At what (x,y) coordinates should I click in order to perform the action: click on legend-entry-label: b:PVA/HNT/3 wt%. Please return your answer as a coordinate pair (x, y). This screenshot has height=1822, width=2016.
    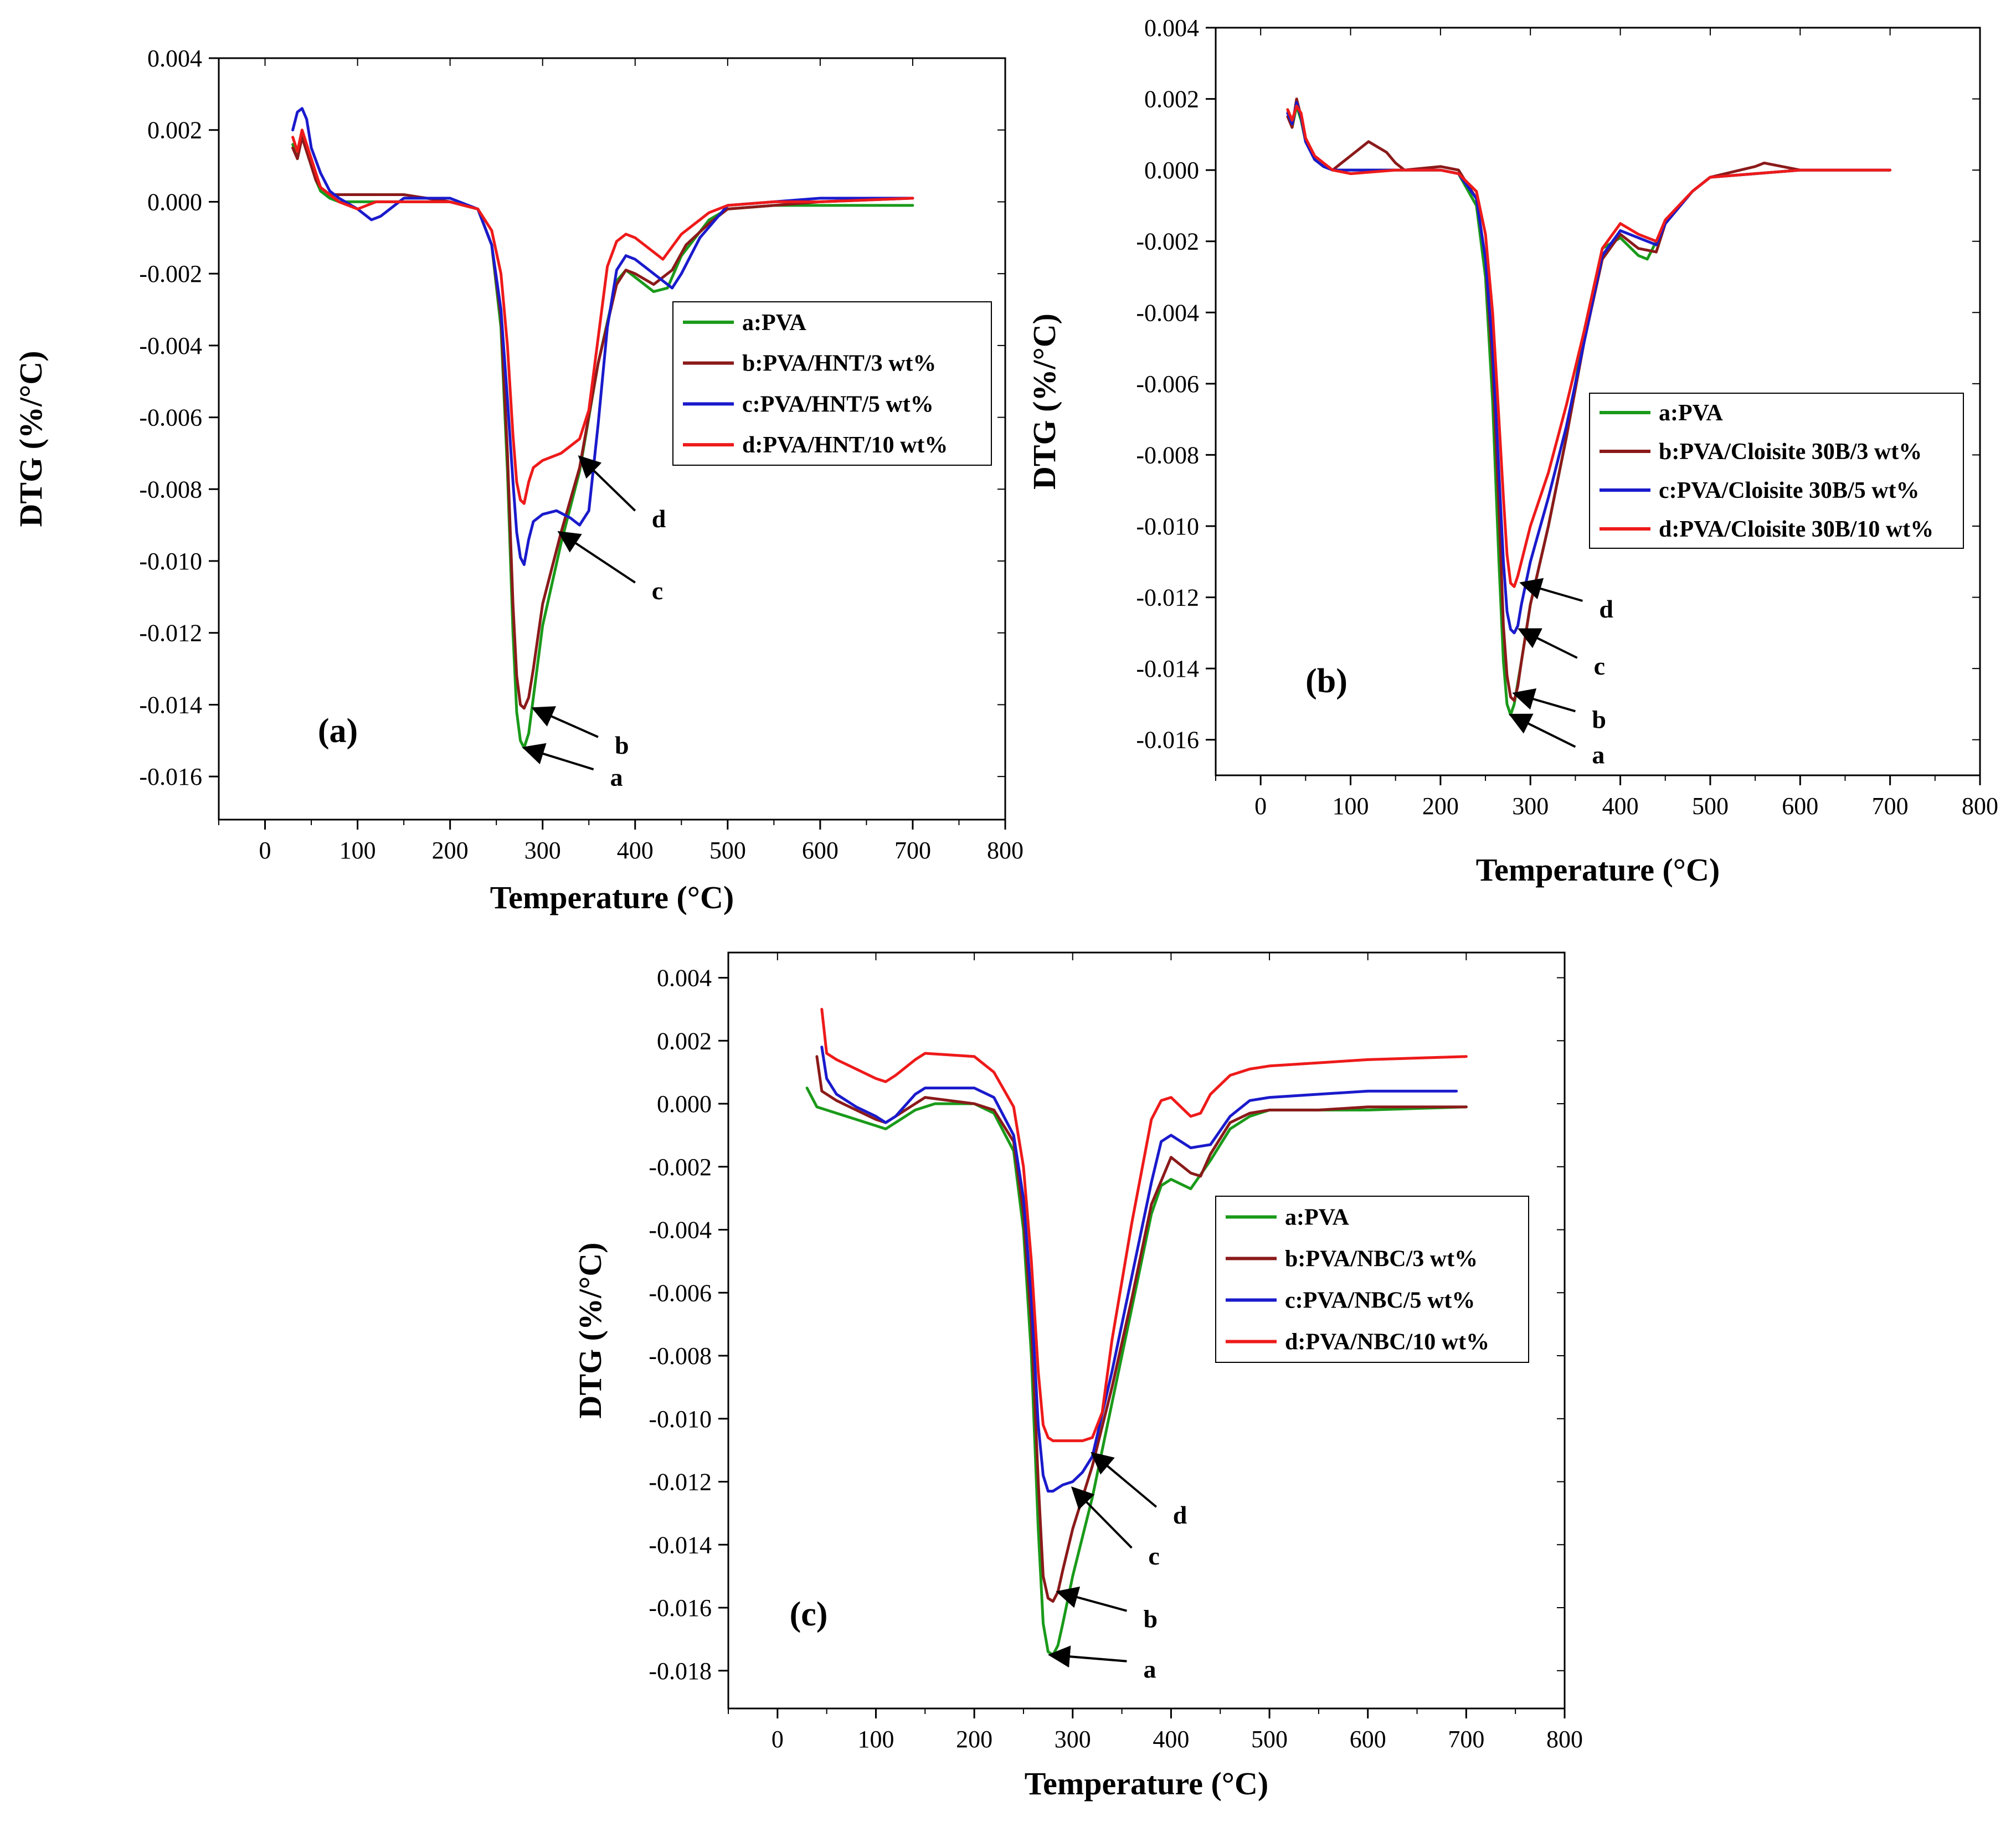
    Looking at the image, I should click on (839, 364).